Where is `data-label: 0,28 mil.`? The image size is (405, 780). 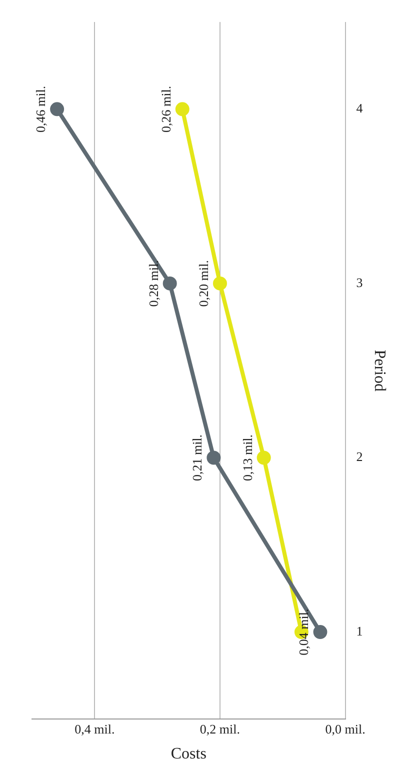
data-label: 0,28 mil. is located at coordinates (153, 283).